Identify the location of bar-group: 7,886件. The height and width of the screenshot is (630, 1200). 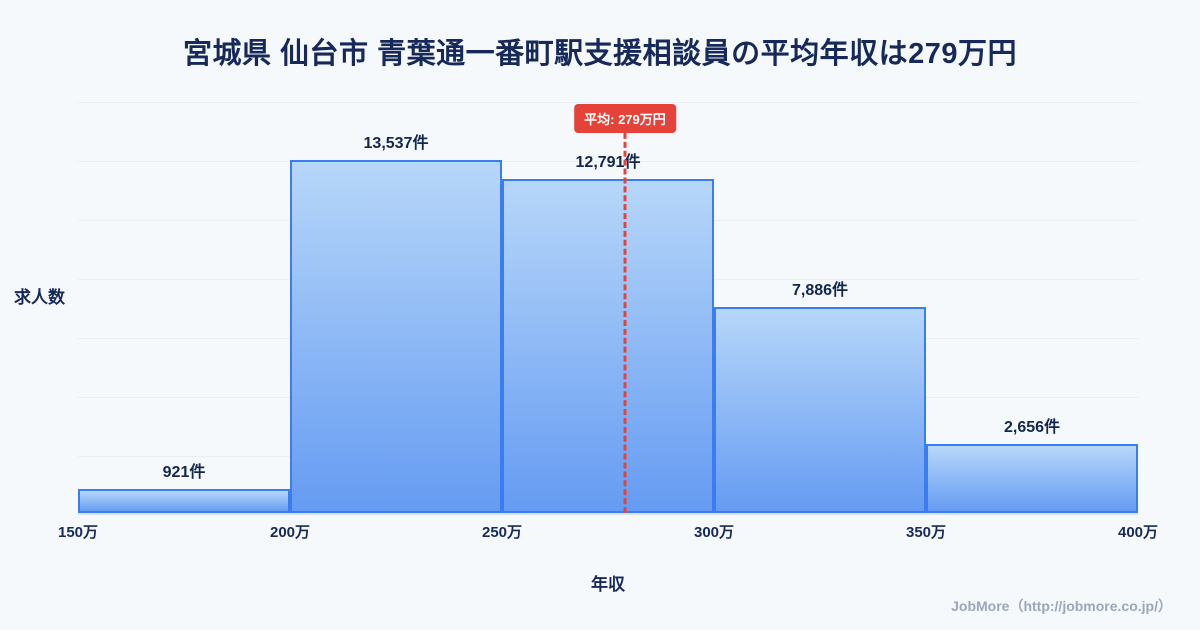
(820, 306).